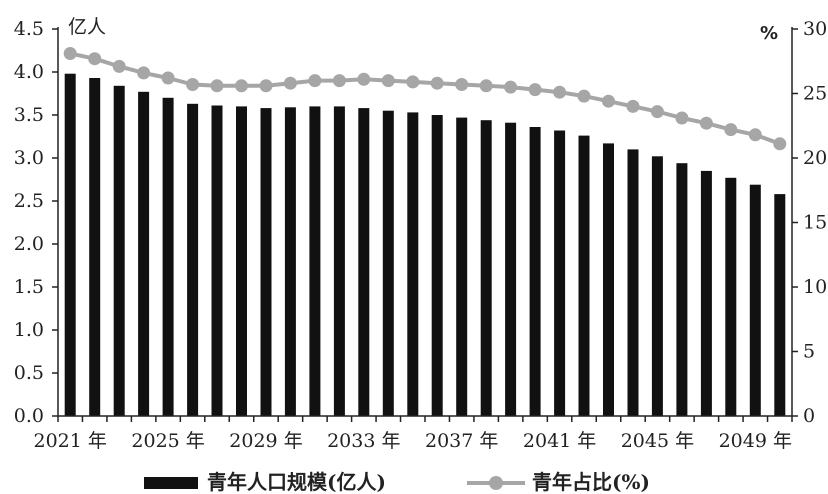 This screenshot has height=494, width=828. I want to click on point-2042, so click(584, 96).